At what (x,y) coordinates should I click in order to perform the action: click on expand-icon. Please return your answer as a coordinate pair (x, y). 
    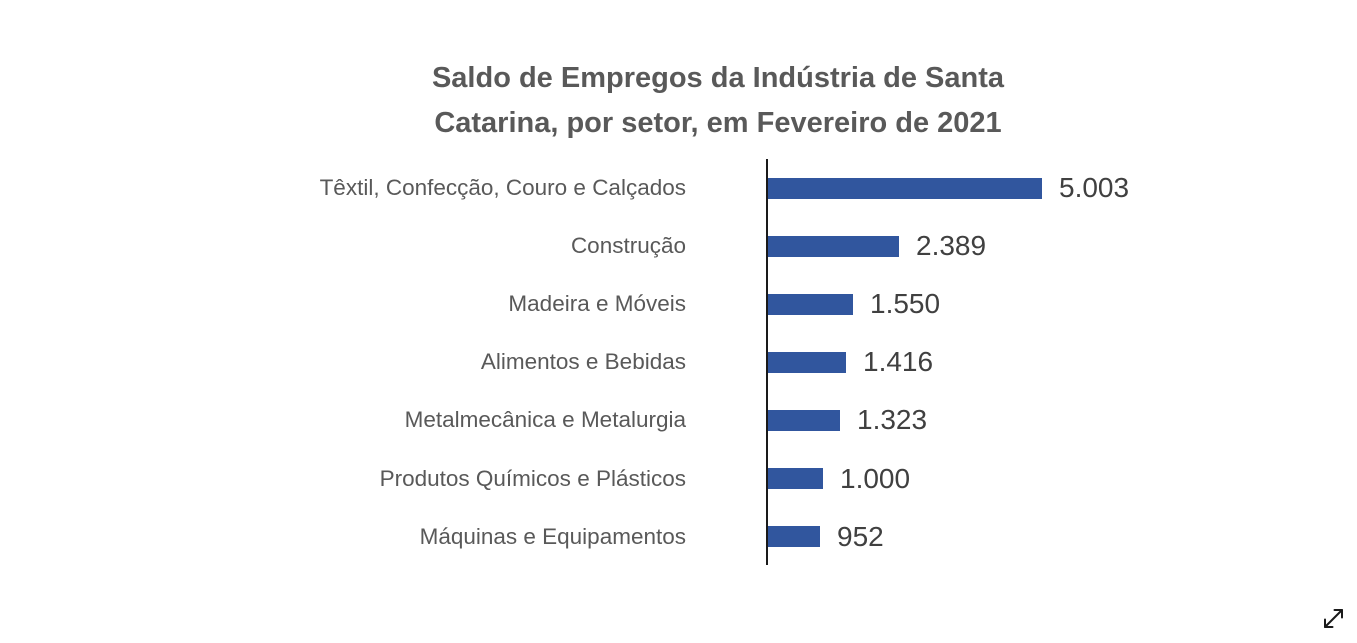
    Looking at the image, I should click on (1333, 618).